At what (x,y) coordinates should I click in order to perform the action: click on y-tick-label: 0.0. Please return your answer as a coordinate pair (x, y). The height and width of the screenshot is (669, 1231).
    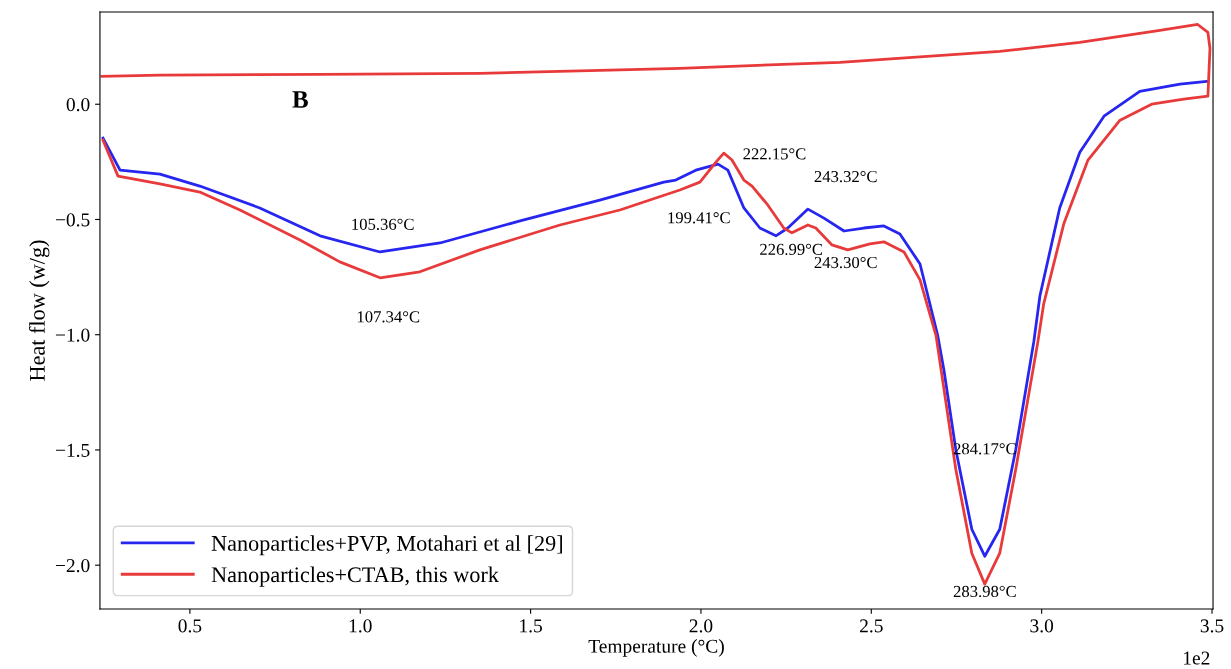
    Looking at the image, I should click on (78, 105).